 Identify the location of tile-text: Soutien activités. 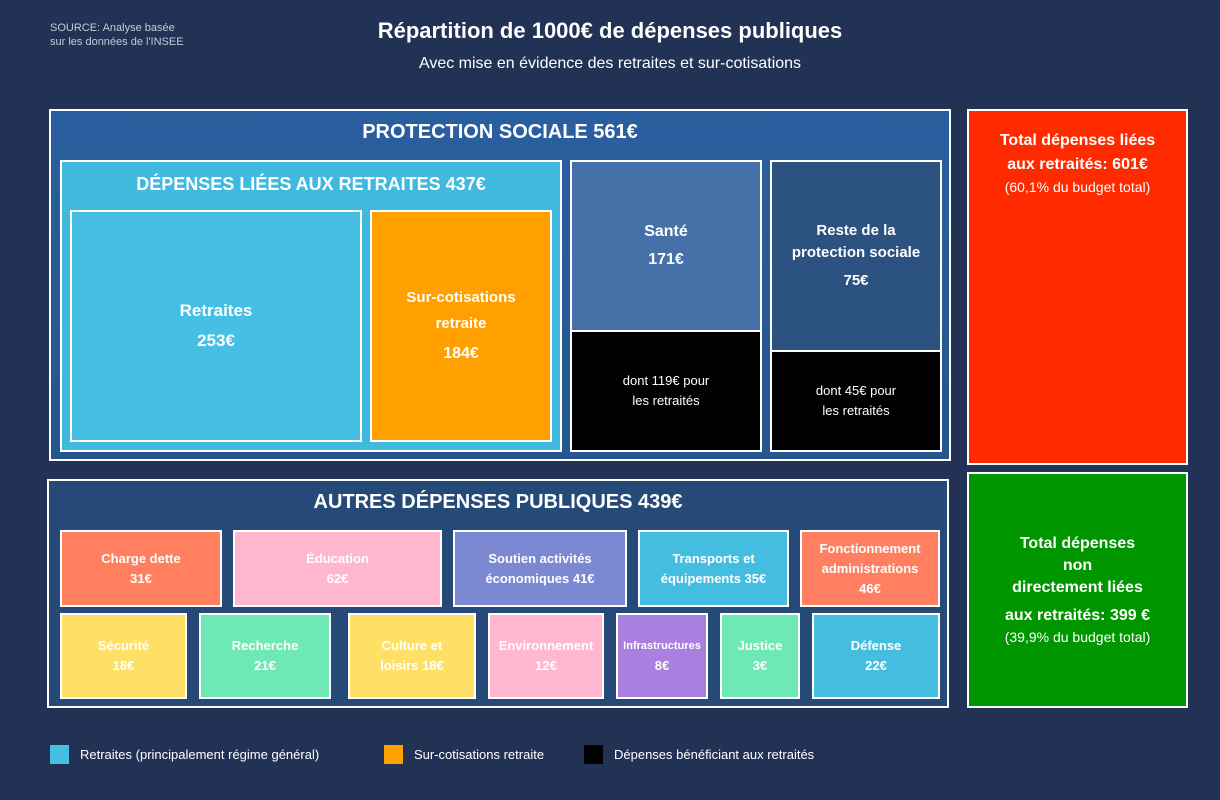
(540, 558).